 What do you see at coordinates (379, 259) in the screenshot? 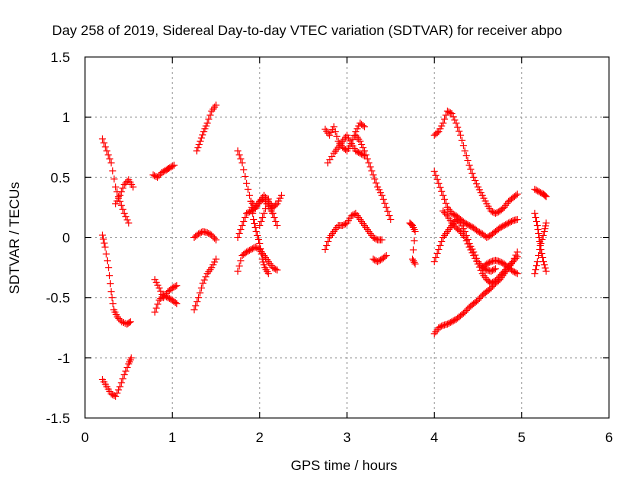
I see `series-e5` at bounding box center [379, 259].